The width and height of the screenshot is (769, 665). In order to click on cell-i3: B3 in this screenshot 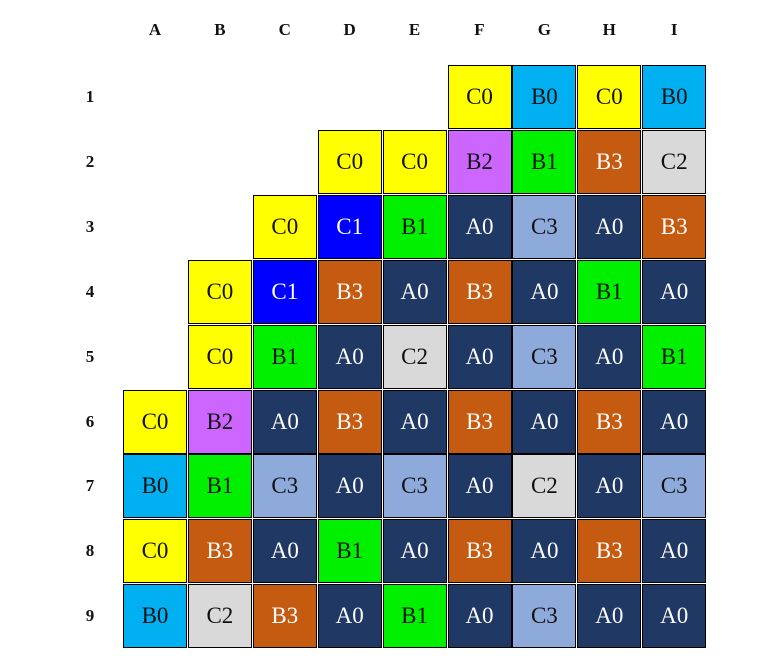, I will do `click(674, 226)`.